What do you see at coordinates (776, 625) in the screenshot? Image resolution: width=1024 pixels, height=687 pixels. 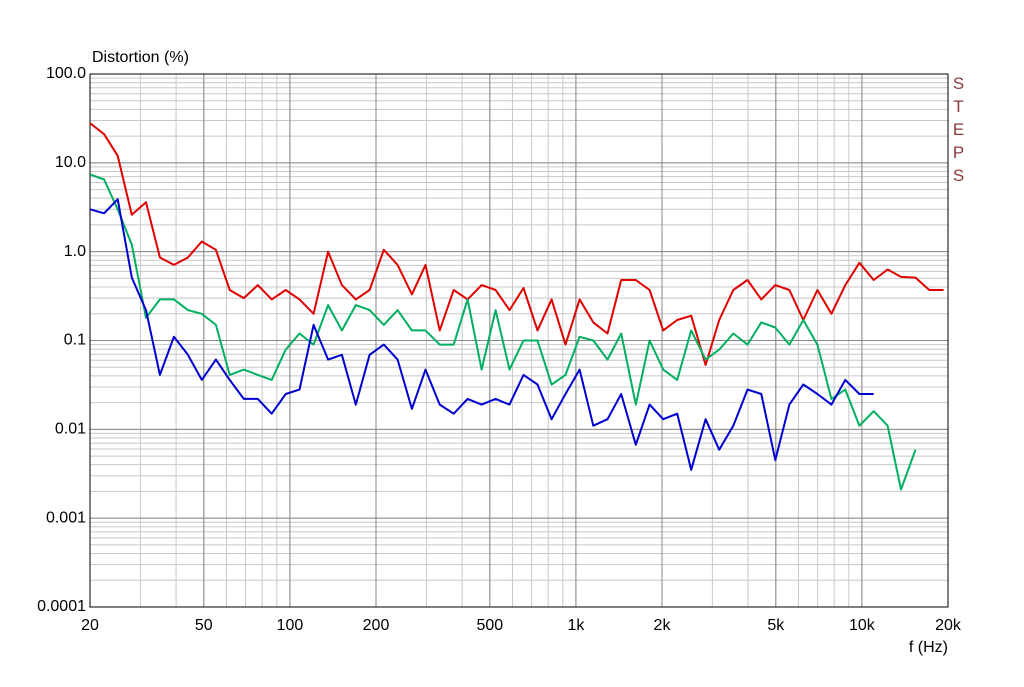 I see `x-tick-label: 5k` at bounding box center [776, 625].